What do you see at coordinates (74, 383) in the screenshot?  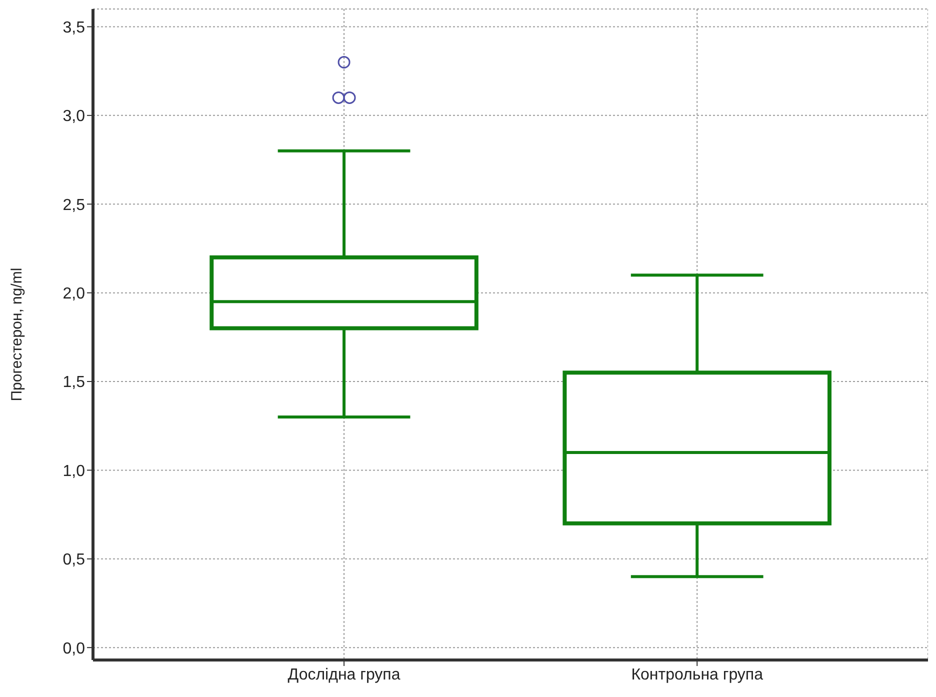 I see `y-tick-label: 1,5` at bounding box center [74, 383].